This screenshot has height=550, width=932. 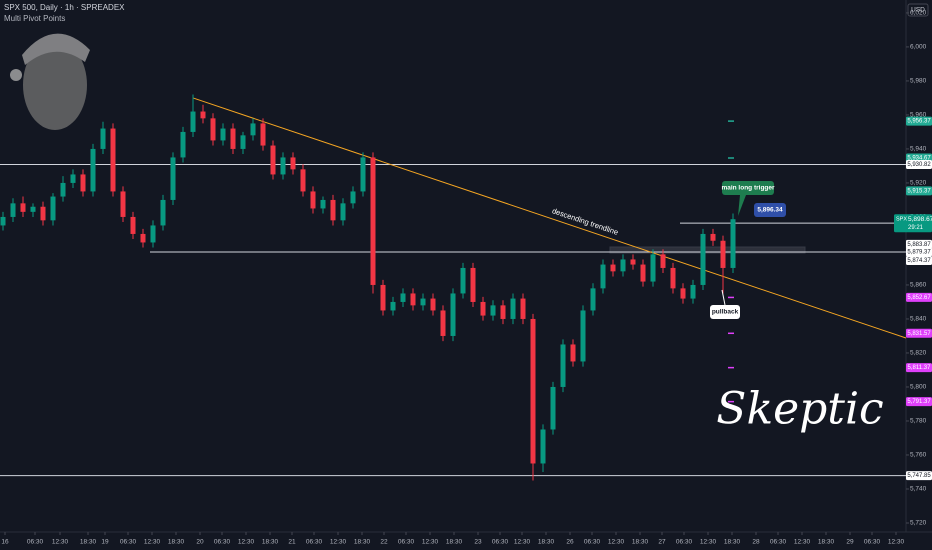 What do you see at coordinates (901, 220) in the screenshot?
I see `current-symbol: SPX` at bounding box center [901, 220].